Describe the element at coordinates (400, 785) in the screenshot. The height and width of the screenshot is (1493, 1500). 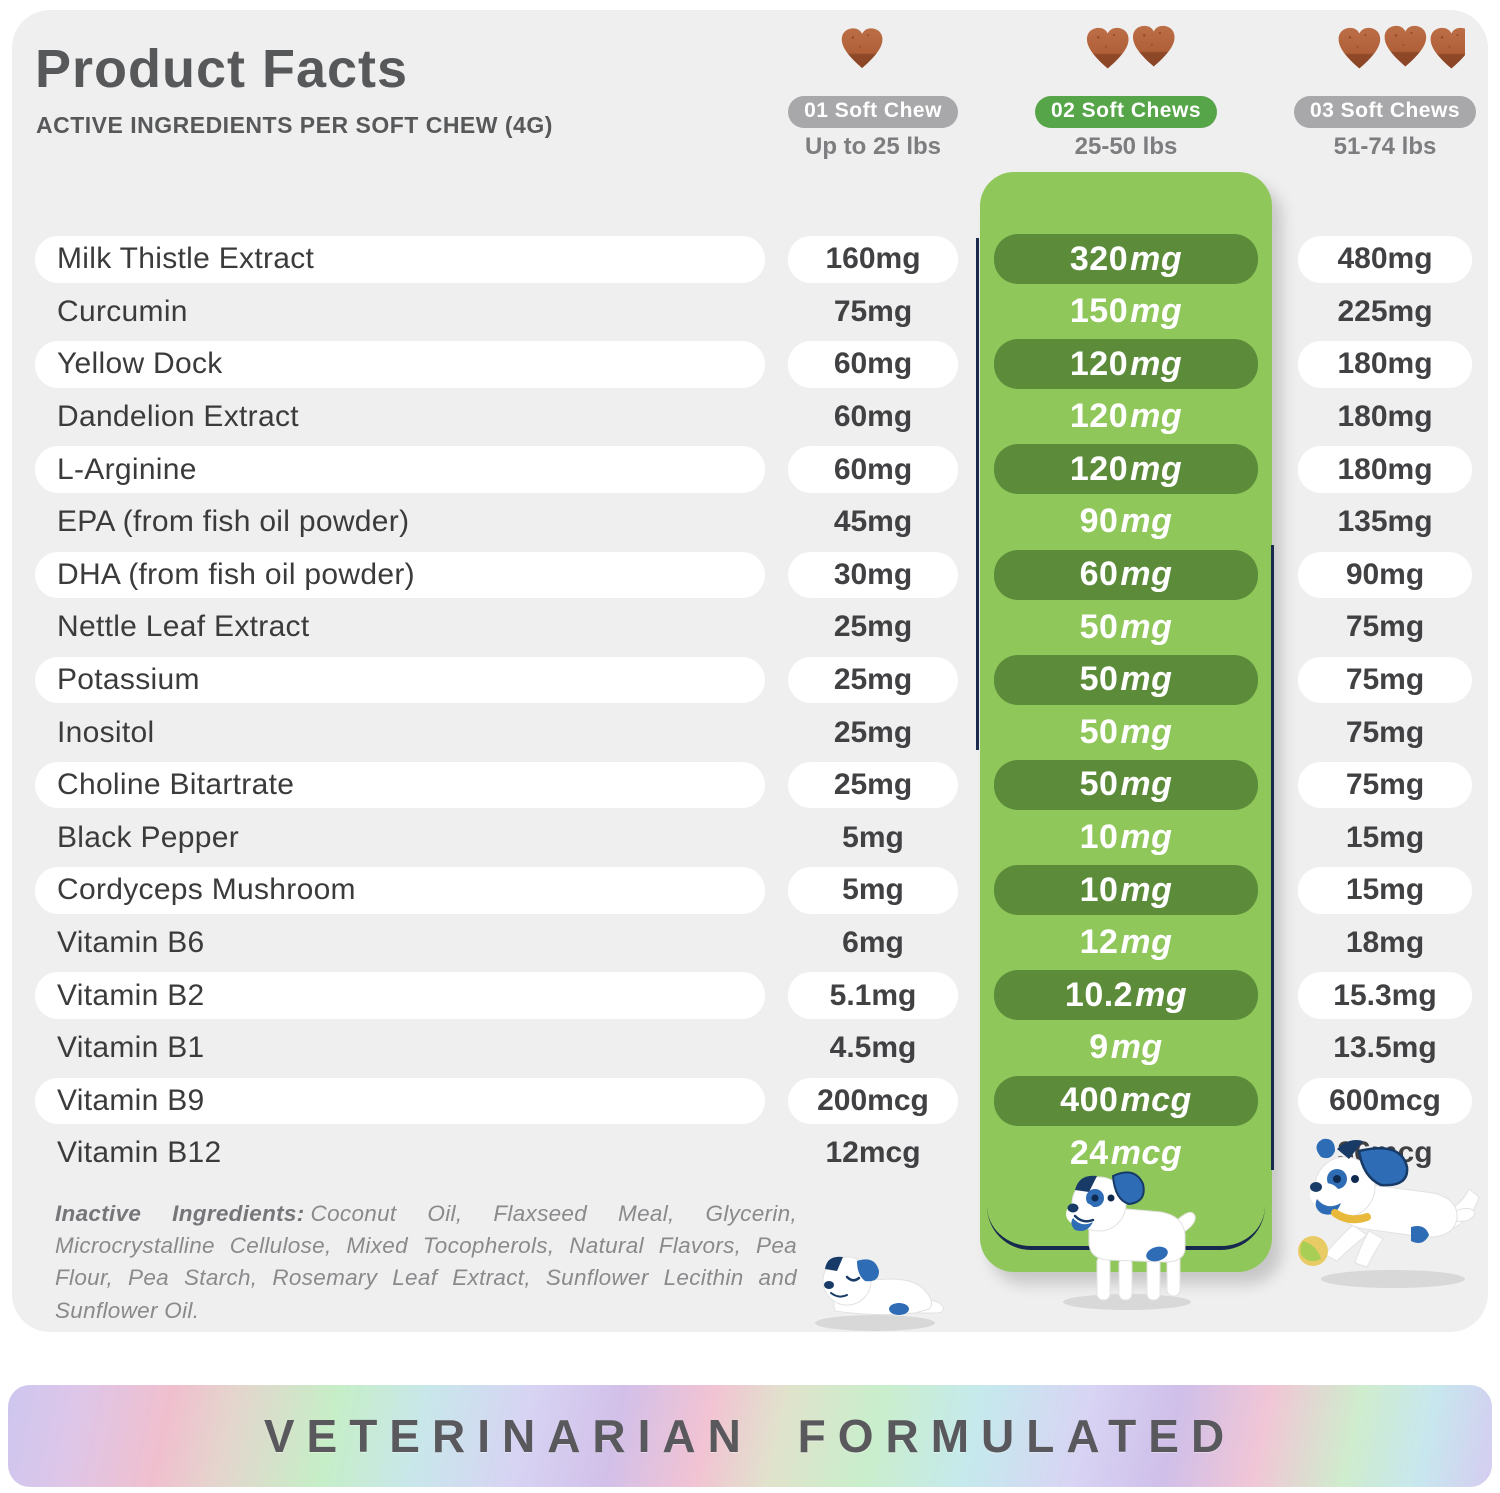
I see `ingredient-name: Choline Bitartrate` at that location.